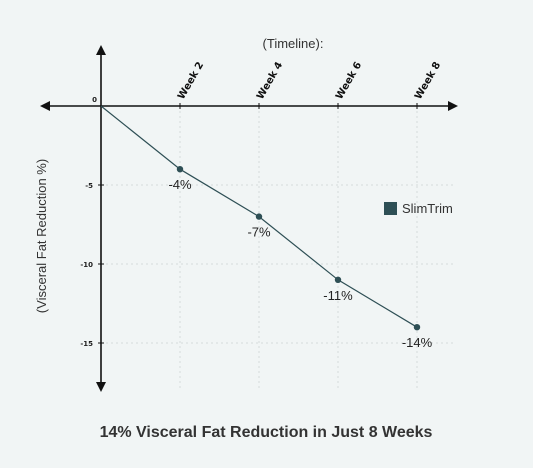 Image resolution: width=533 pixels, height=468 pixels. I want to click on x-axis-title: (Timeline):, so click(293, 43).